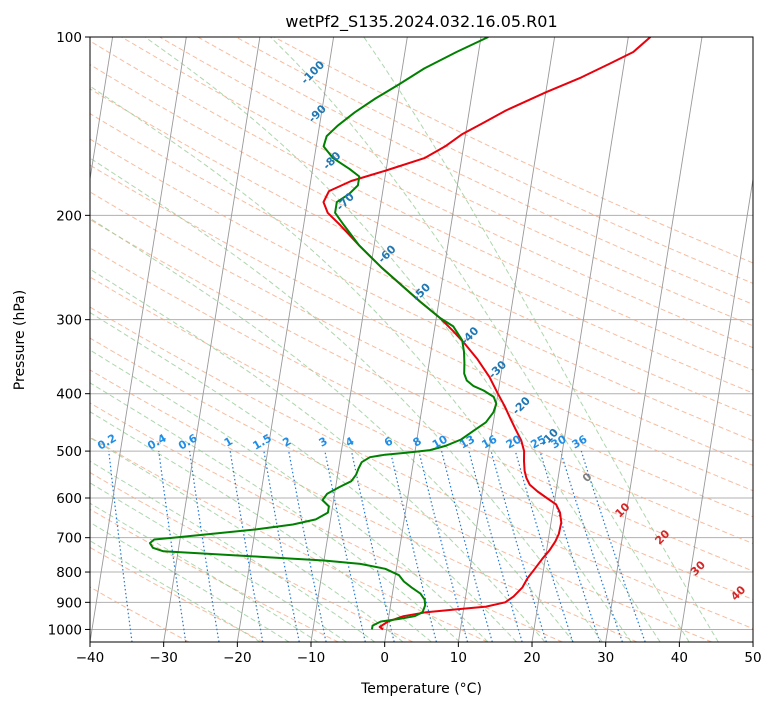 The image size is (775, 708). Describe the element at coordinates (605, 658) in the screenshot. I see `x-tick-label: 30` at that location.